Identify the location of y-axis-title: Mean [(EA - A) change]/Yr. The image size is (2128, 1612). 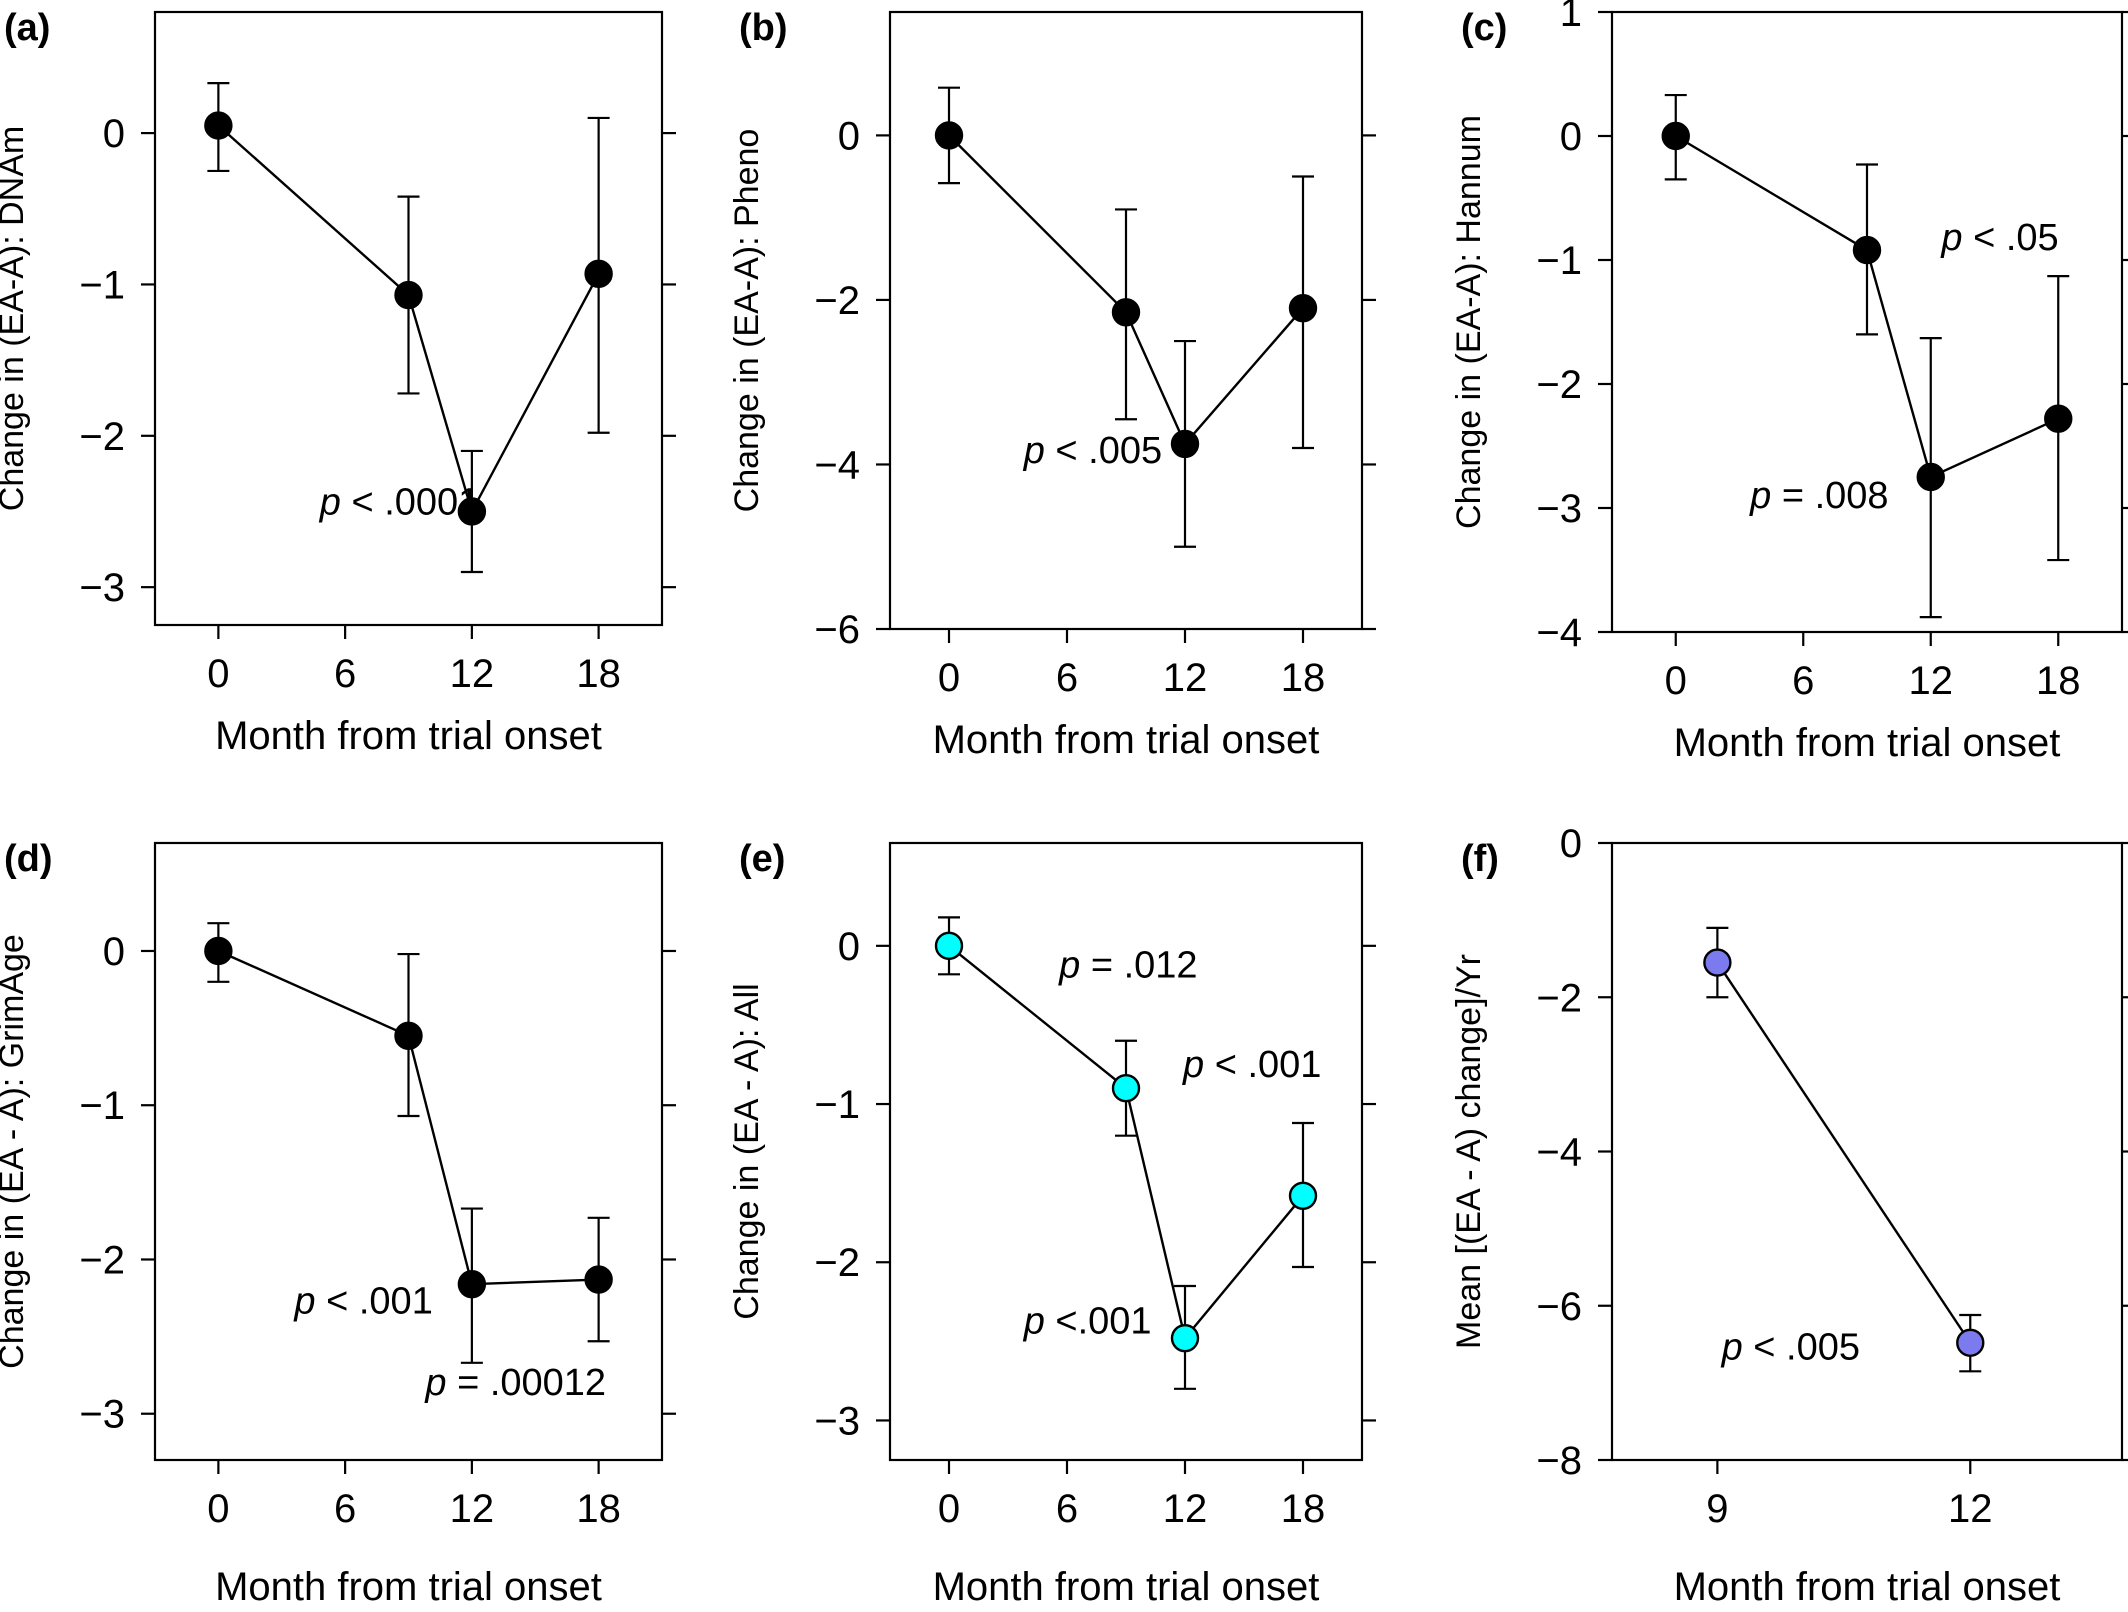
(1469, 1151).